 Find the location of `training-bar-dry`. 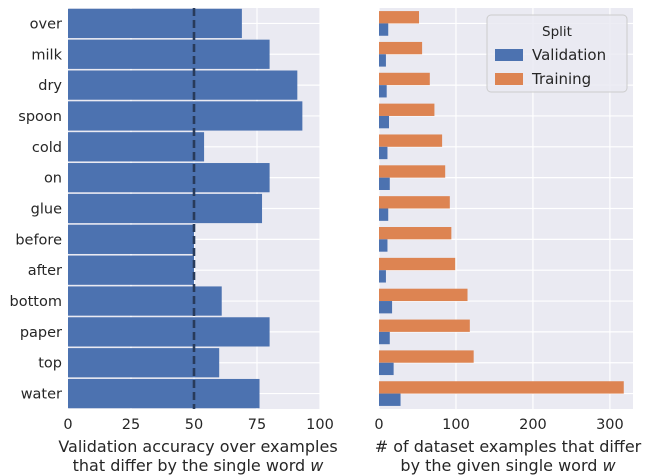

training-bar-dry is located at coordinates (404, 79).